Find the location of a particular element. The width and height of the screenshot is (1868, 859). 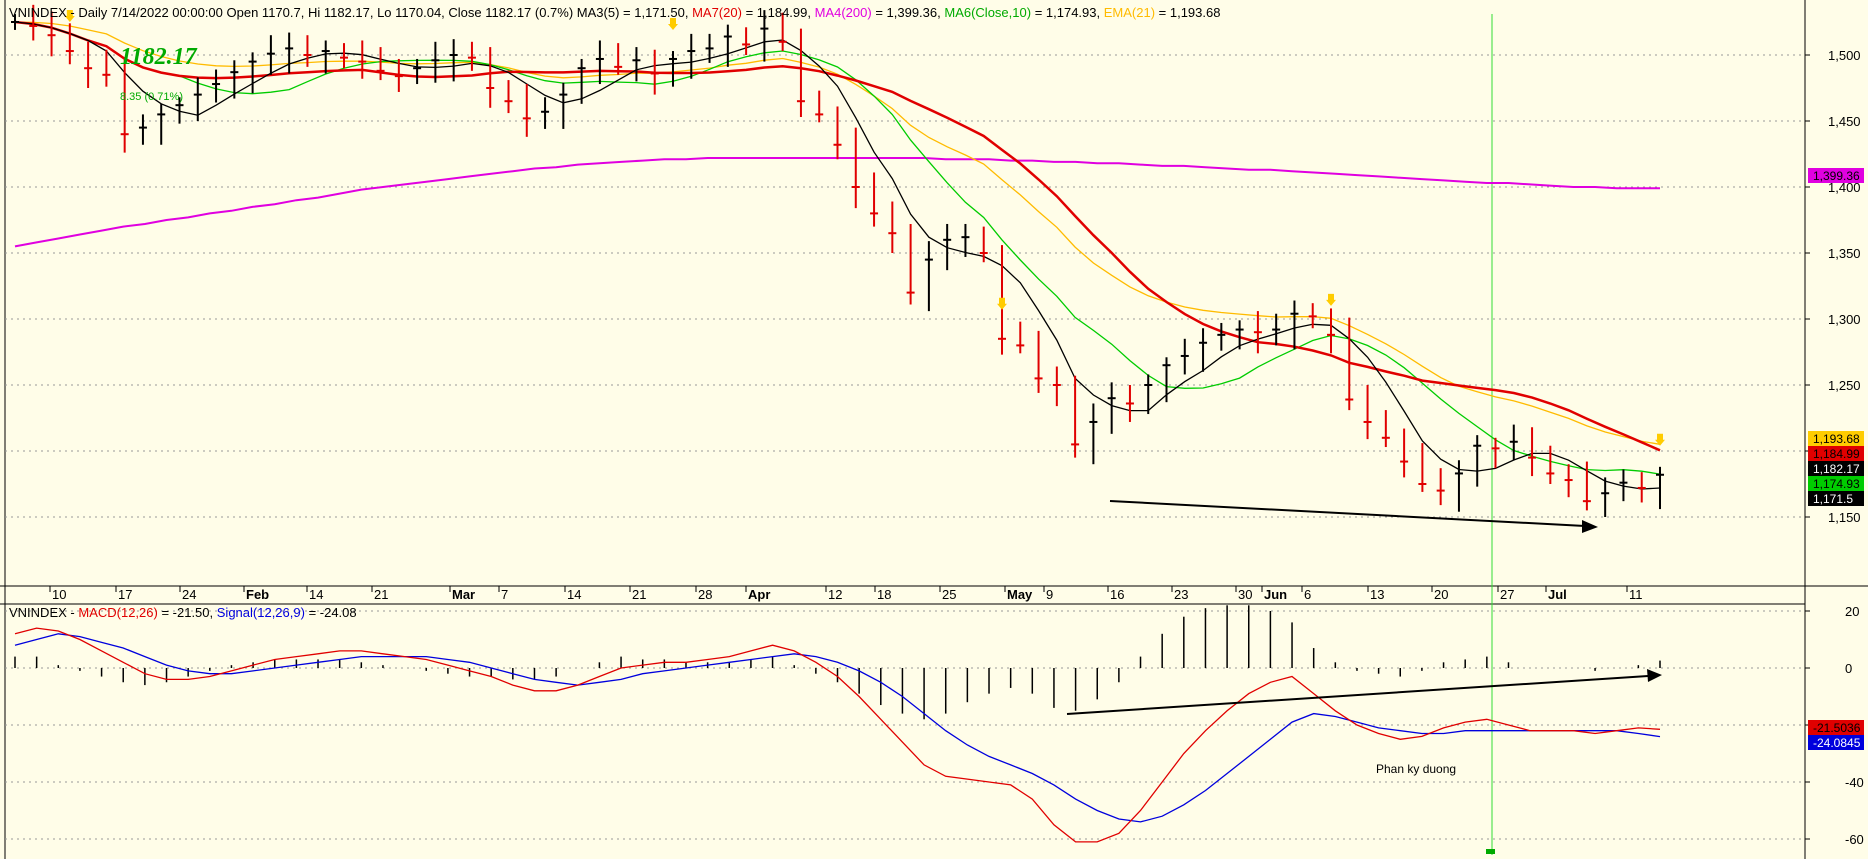

value-tag: 1,399.36 is located at coordinates (1836, 176).